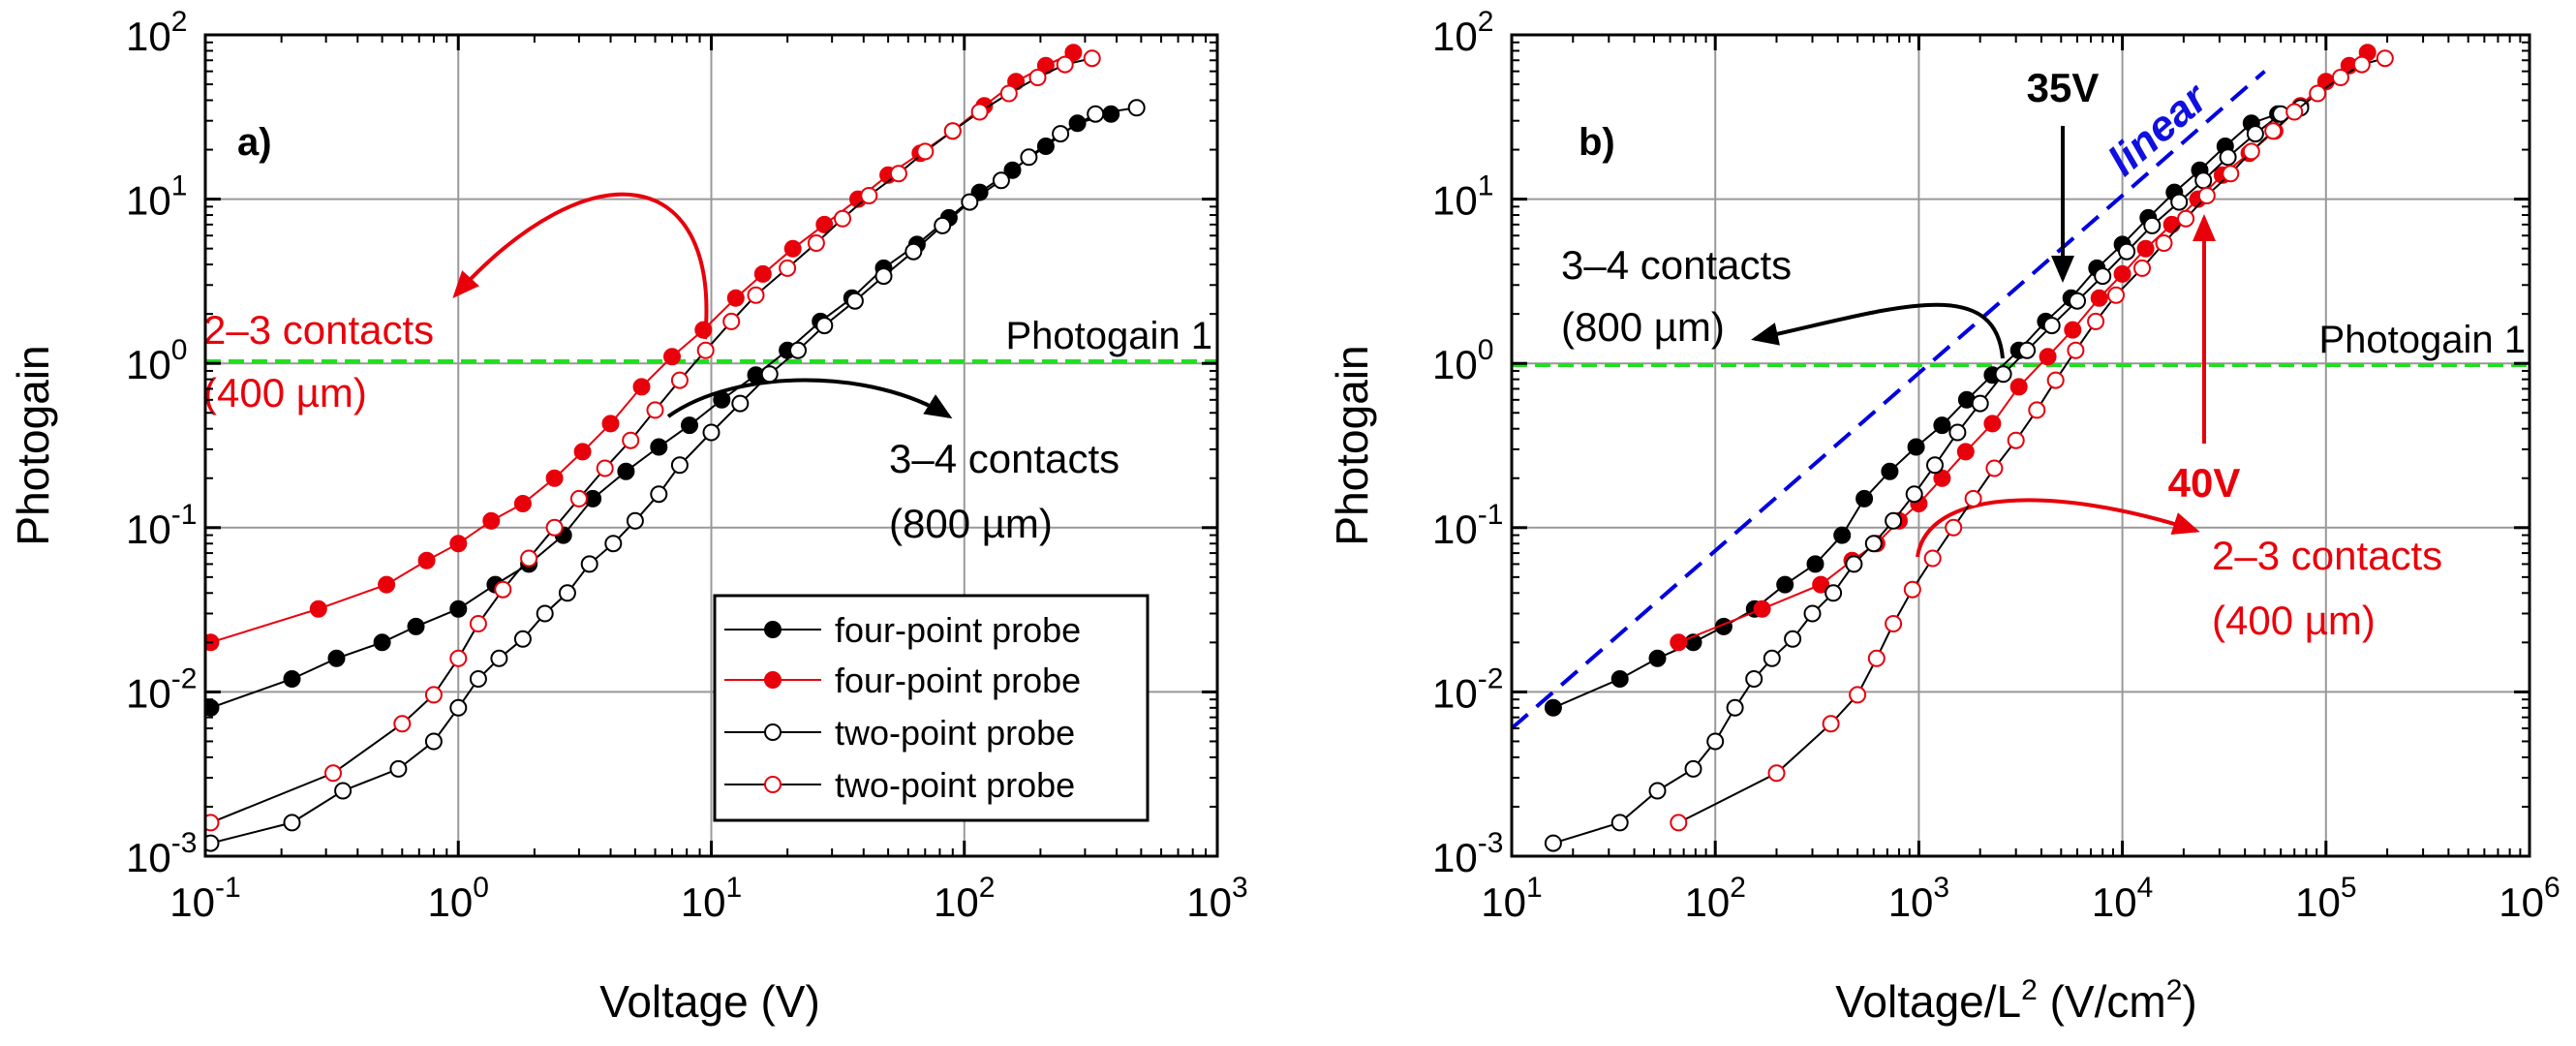 The width and height of the screenshot is (2576, 1046). I want to click on legend-item-four-point-red: four-point probe, so click(902, 680).